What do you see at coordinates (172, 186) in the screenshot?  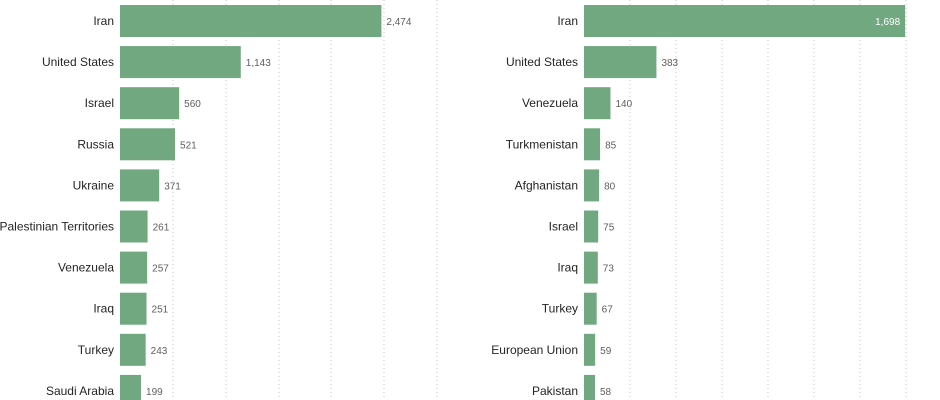 I see `value-label: 371` at bounding box center [172, 186].